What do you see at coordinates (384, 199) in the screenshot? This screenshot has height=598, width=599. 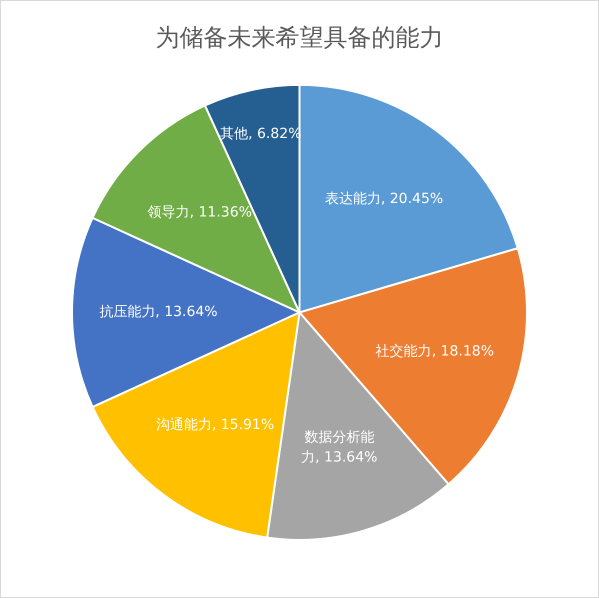 I see `slice-label: 表达能力, 20.45%` at bounding box center [384, 199].